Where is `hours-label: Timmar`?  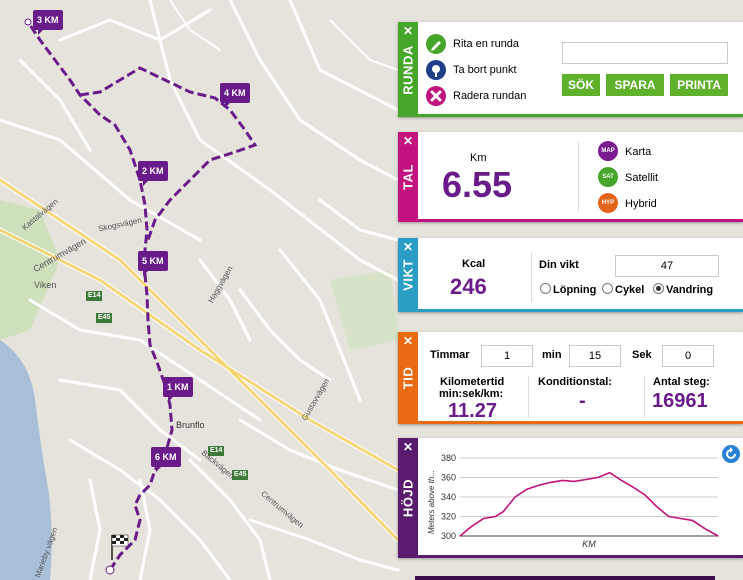
hours-label: Timmar is located at coordinates (450, 355).